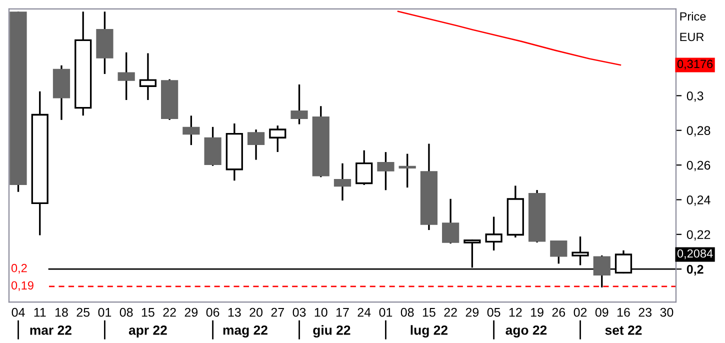 The height and width of the screenshot is (343, 725). Describe the element at coordinates (18, 312) in the screenshot. I see `x-tick-label: 04` at that location.